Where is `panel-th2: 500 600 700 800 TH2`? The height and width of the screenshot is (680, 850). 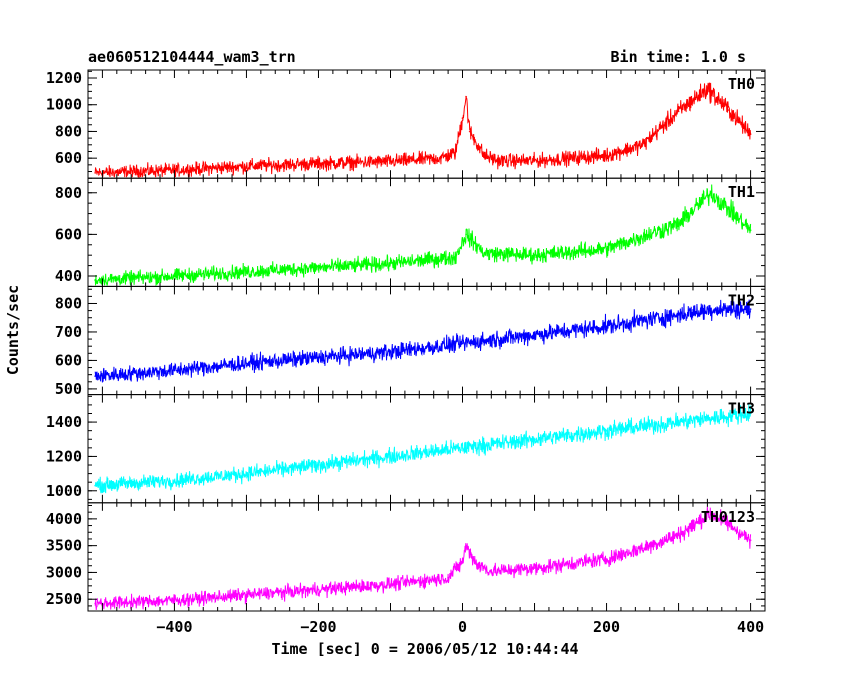
panel-th2: 500 600 700 800 TH2 is located at coordinates (410, 341).